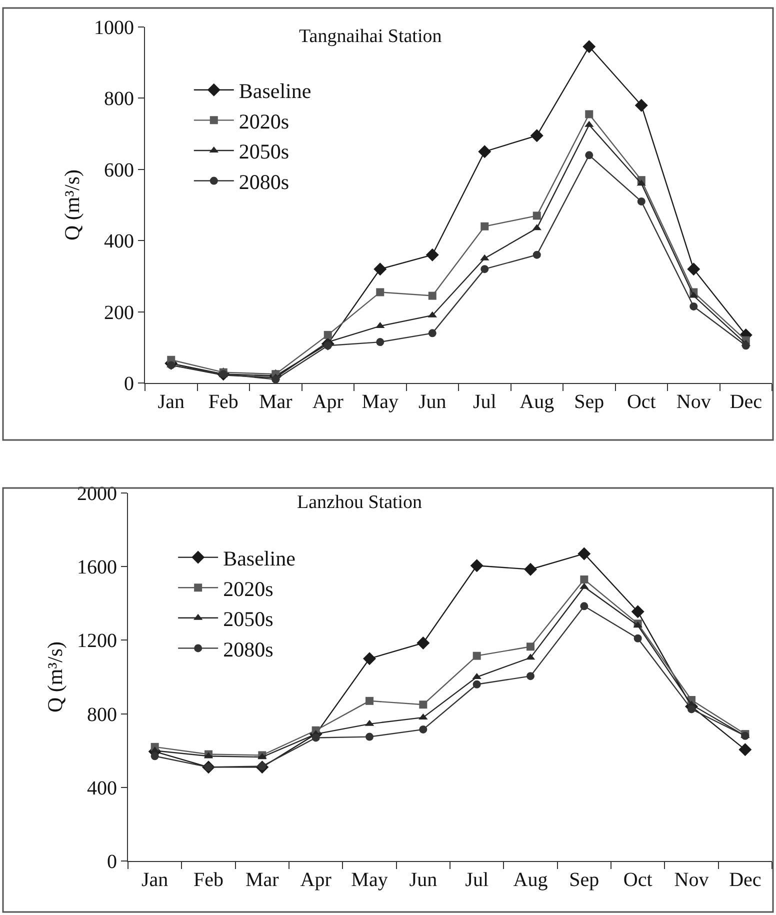 The height and width of the screenshot is (915, 776). Describe the element at coordinates (360, 502) in the screenshot. I see `chart-title: Lanzhou Station` at that location.